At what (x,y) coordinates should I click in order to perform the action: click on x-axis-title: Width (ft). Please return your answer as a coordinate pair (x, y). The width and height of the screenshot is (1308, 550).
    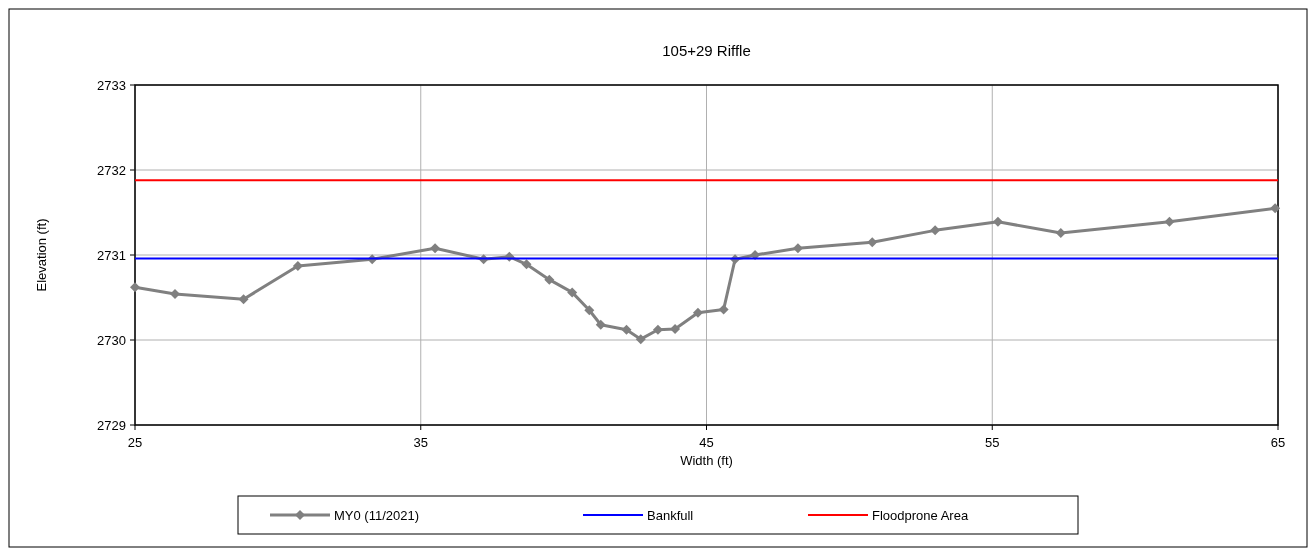
    Looking at the image, I should click on (706, 460).